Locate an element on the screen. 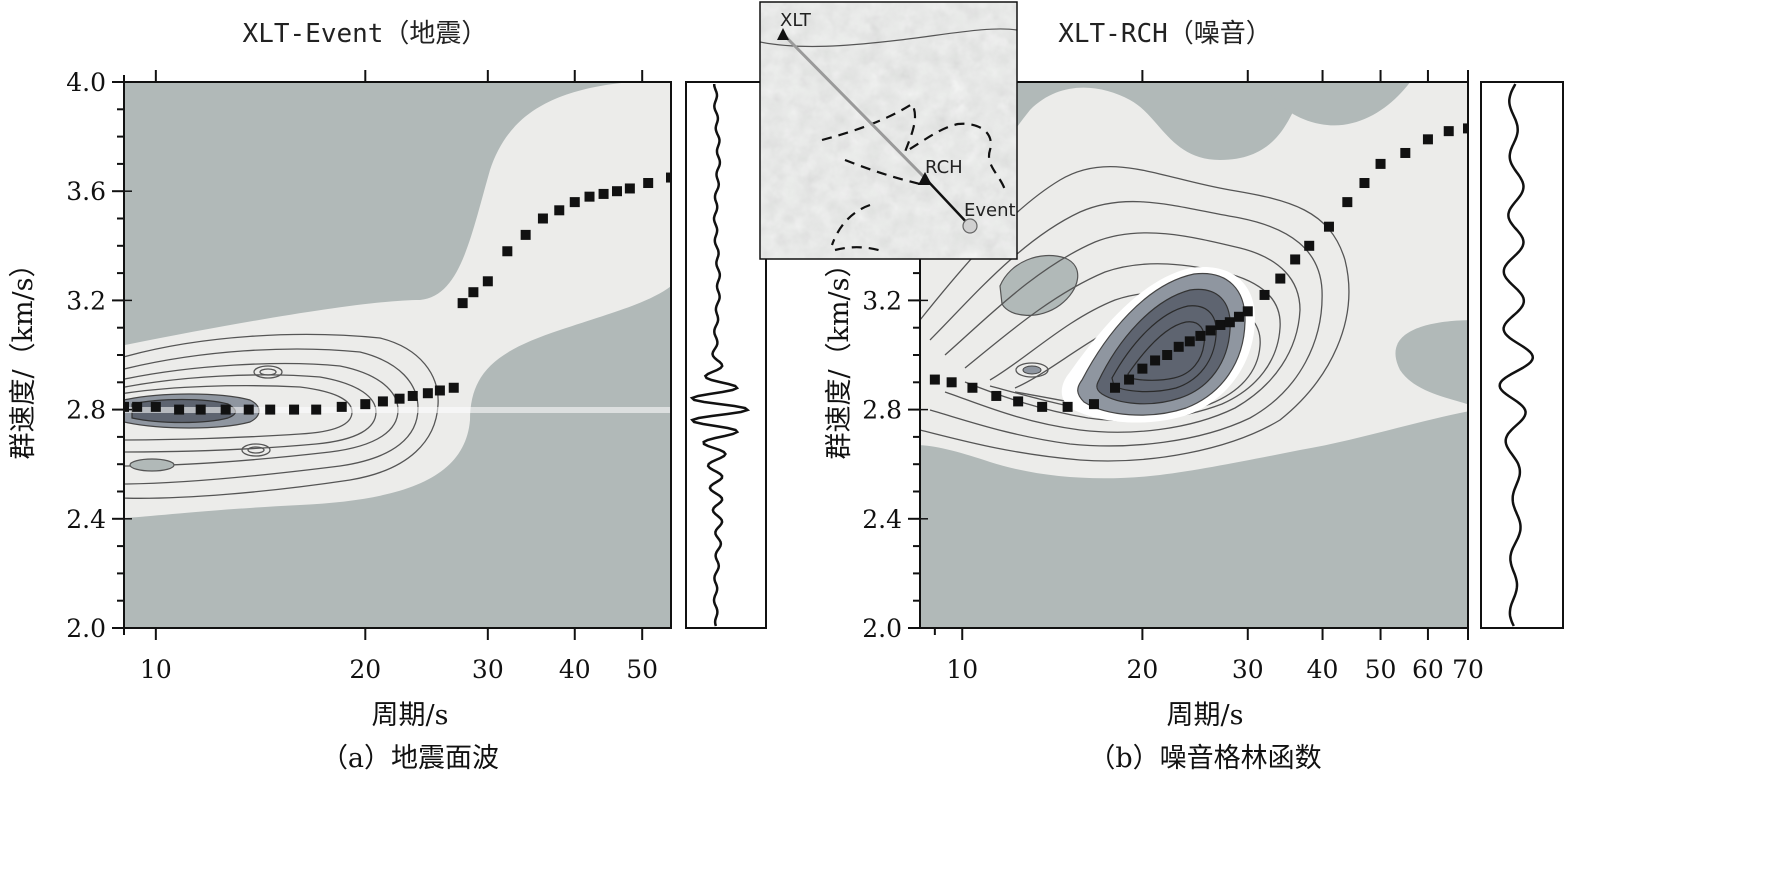 This screenshot has width=1772, height=870. panel-b-ylabel: 群速度/（km/s） is located at coordinates (839, 354).